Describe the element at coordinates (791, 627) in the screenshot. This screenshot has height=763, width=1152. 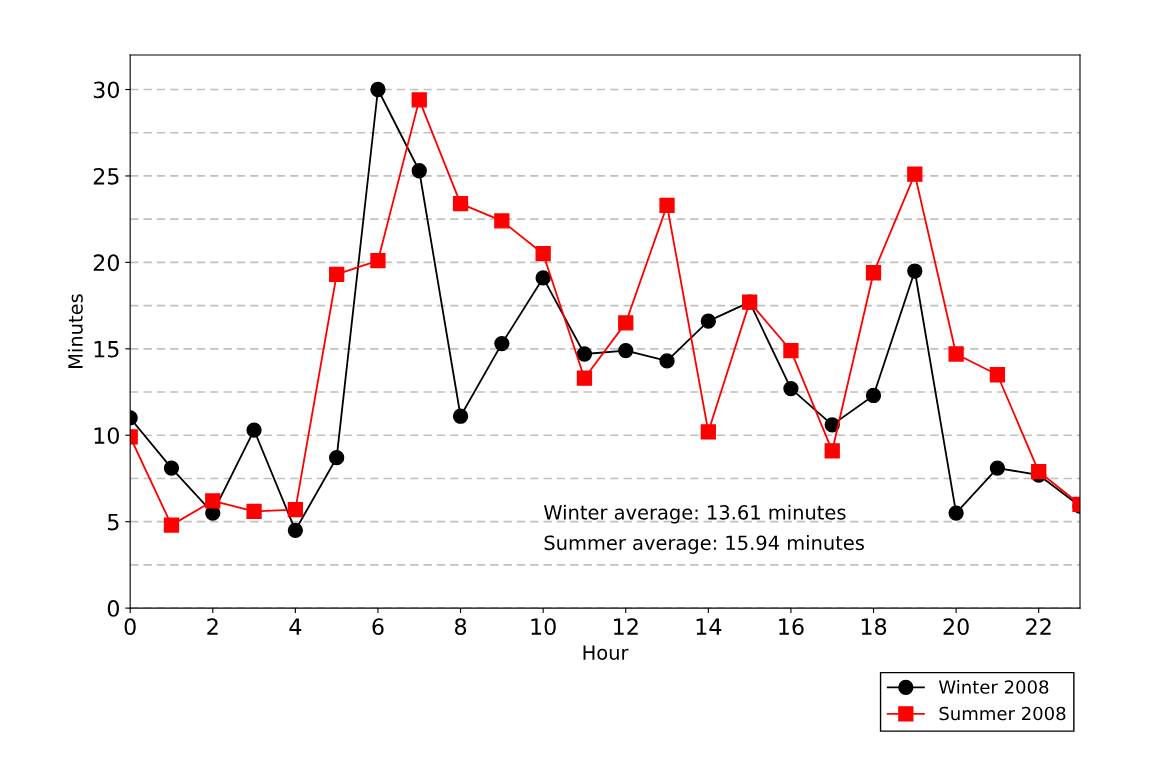
I see `x-tick-label: 16` at that location.